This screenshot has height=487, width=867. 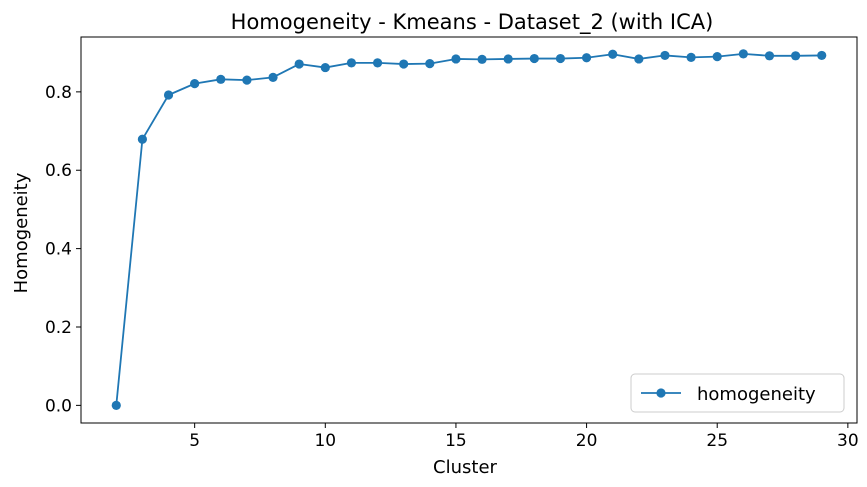 I want to click on y-axis-label: Homogeneity, so click(x=21, y=232).